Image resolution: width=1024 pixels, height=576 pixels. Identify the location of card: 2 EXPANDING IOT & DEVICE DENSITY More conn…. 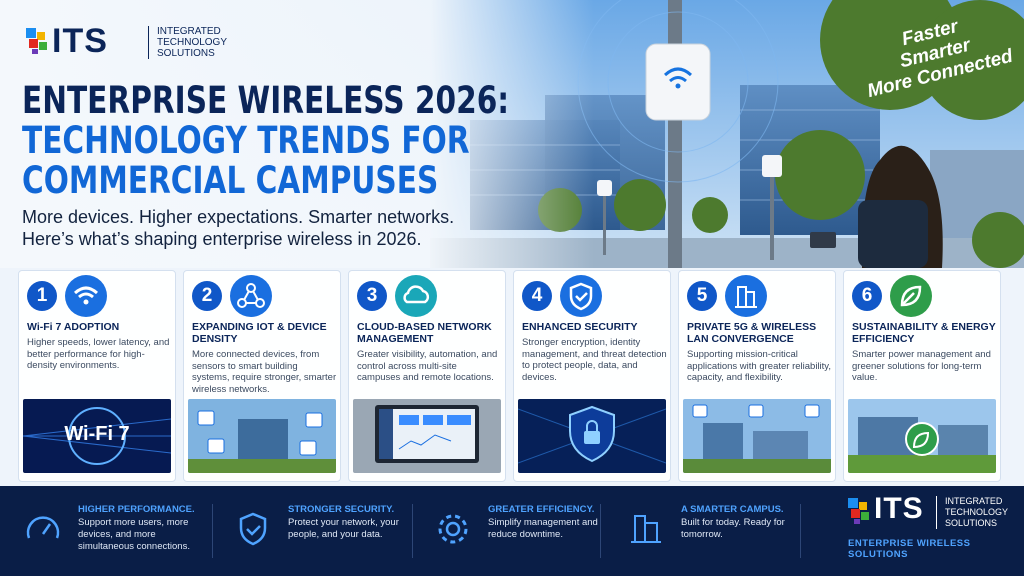
(262, 376).